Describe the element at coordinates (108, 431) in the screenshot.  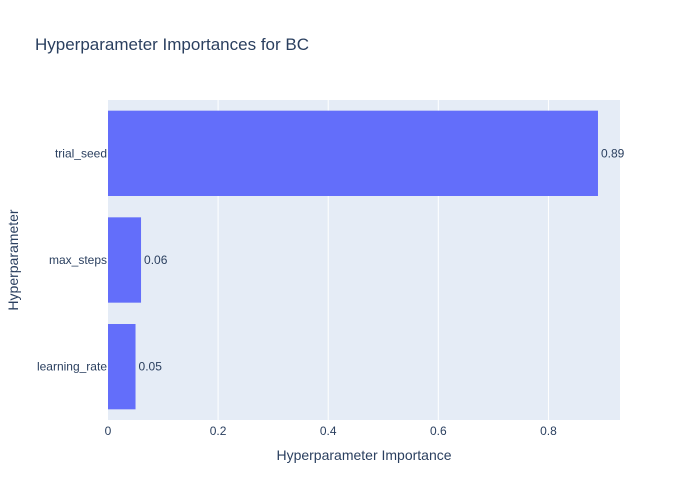
I see `x-tick-label: 0` at that location.